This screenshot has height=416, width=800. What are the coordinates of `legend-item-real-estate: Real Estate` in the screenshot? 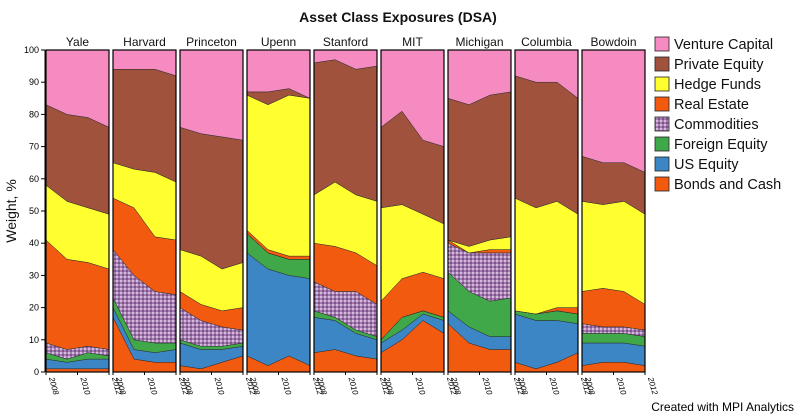 It's located at (701, 104).